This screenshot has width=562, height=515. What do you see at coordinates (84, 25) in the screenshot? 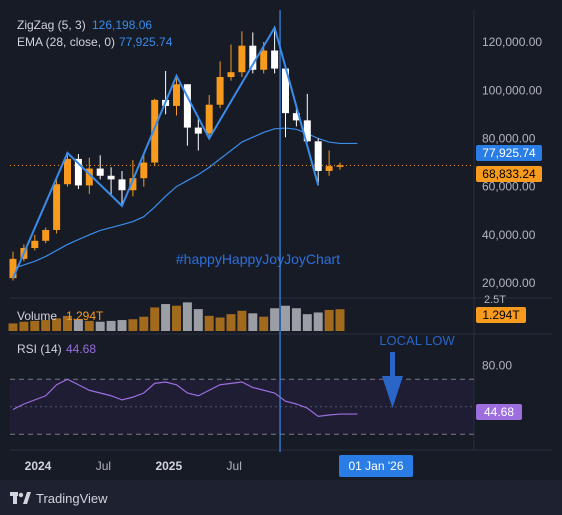
I see `legend-zigzag: ZigZag (5, 3) 126,198.06` at bounding box center [84, 25].